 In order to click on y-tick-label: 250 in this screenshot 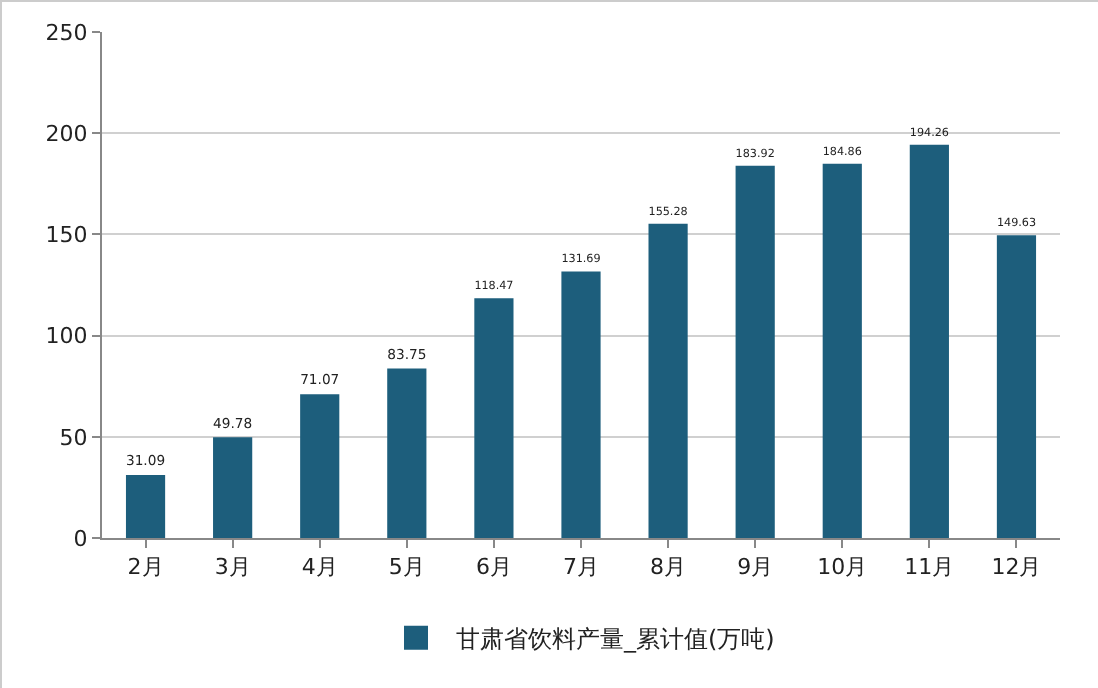, I will do `click(66, 32)`.